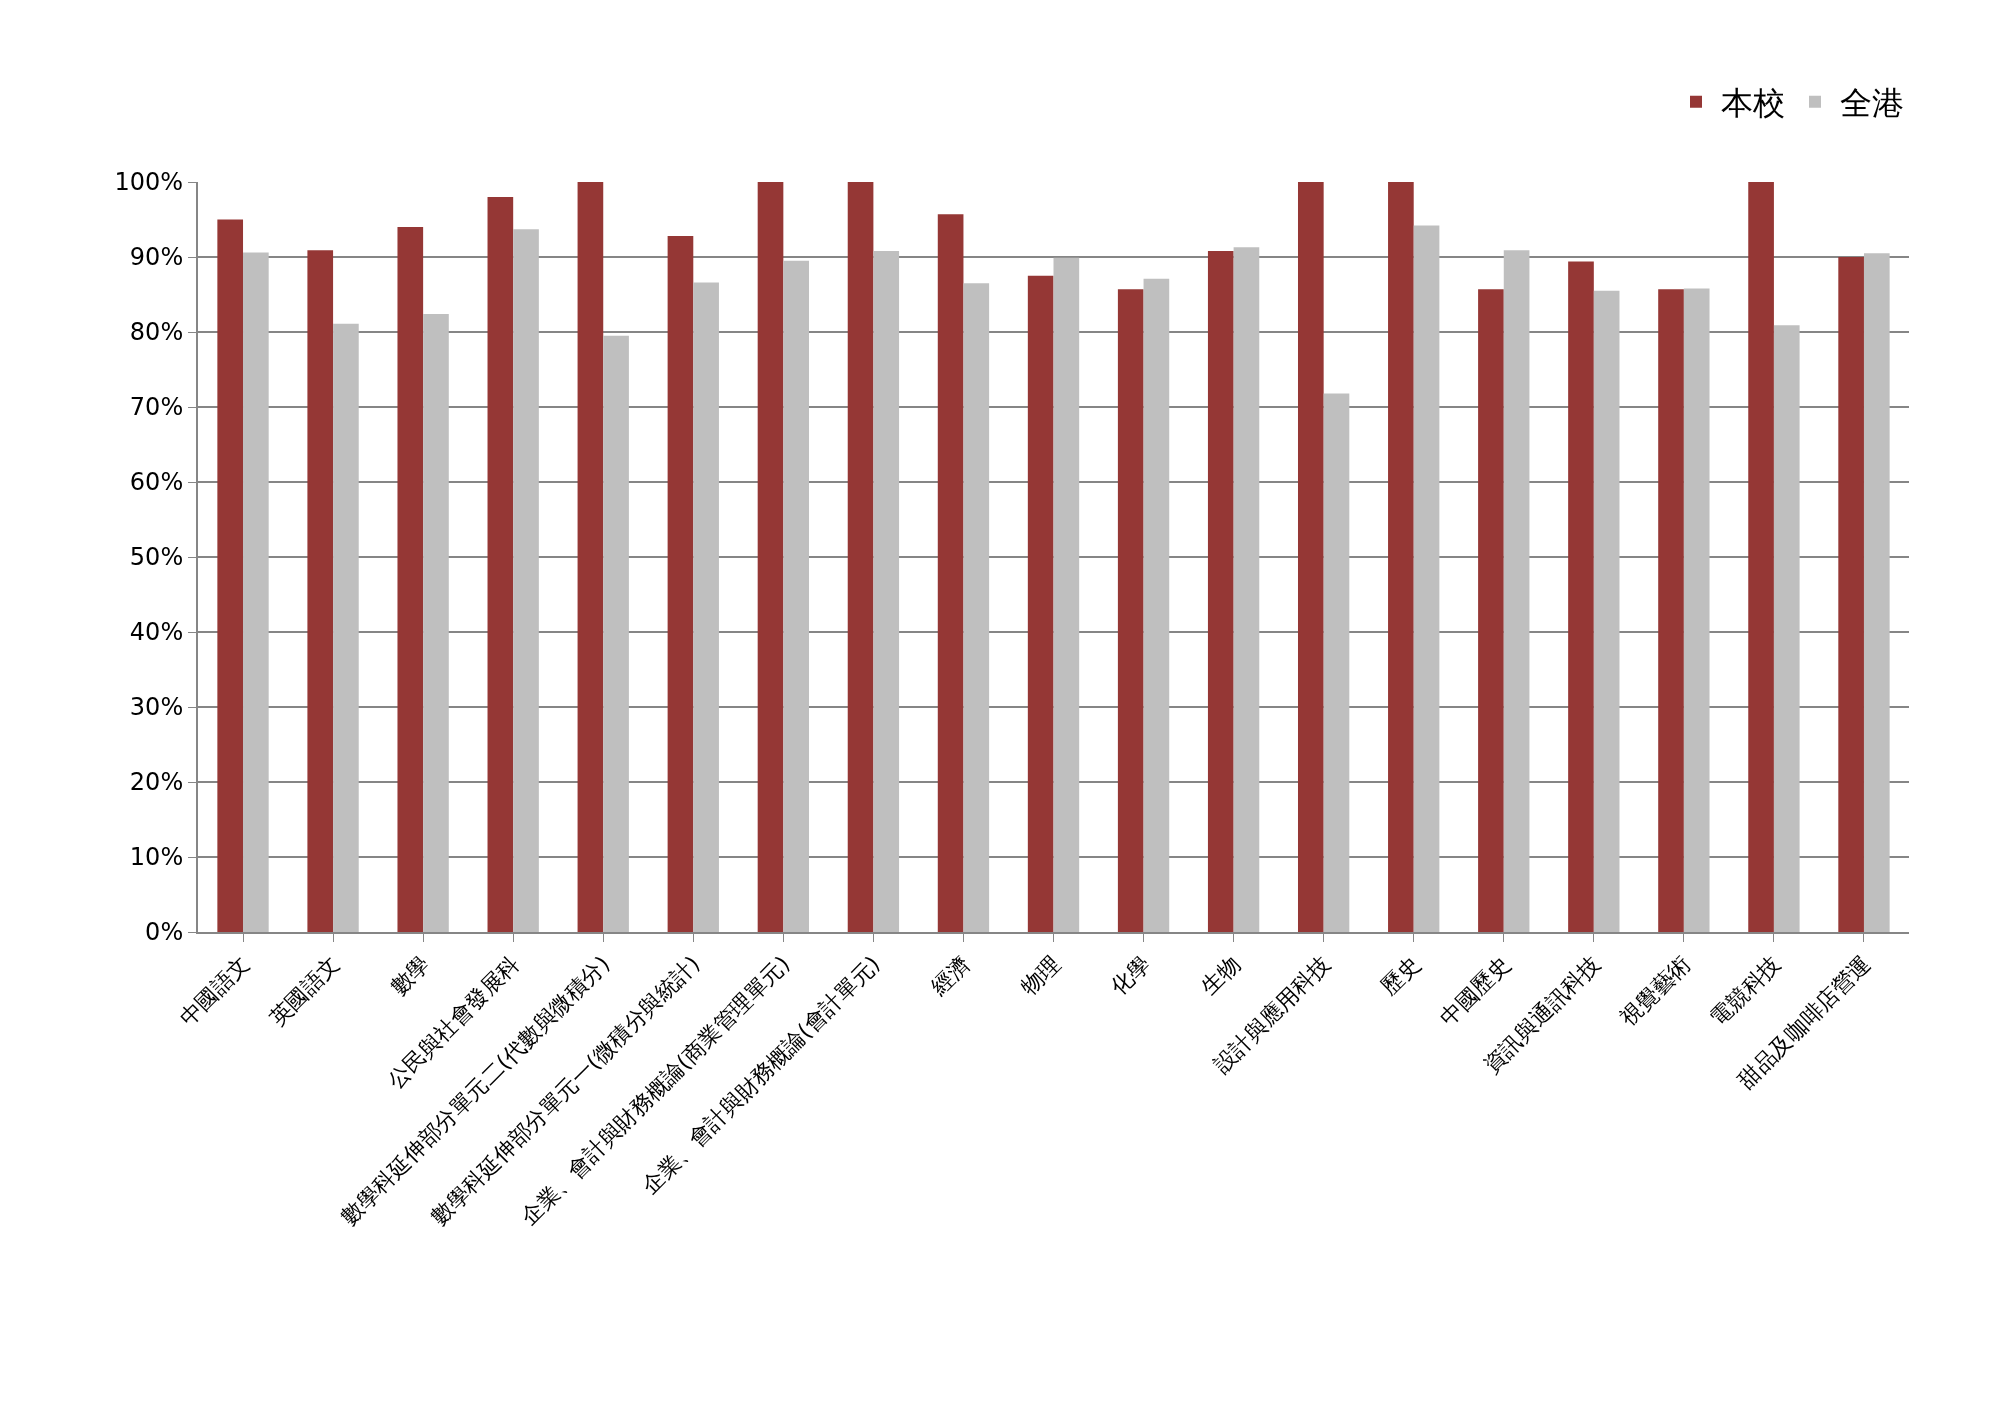  Describe the element at coordinates (164, 932) in the screenshot. I see `y-tick-label: 0%` at that location.